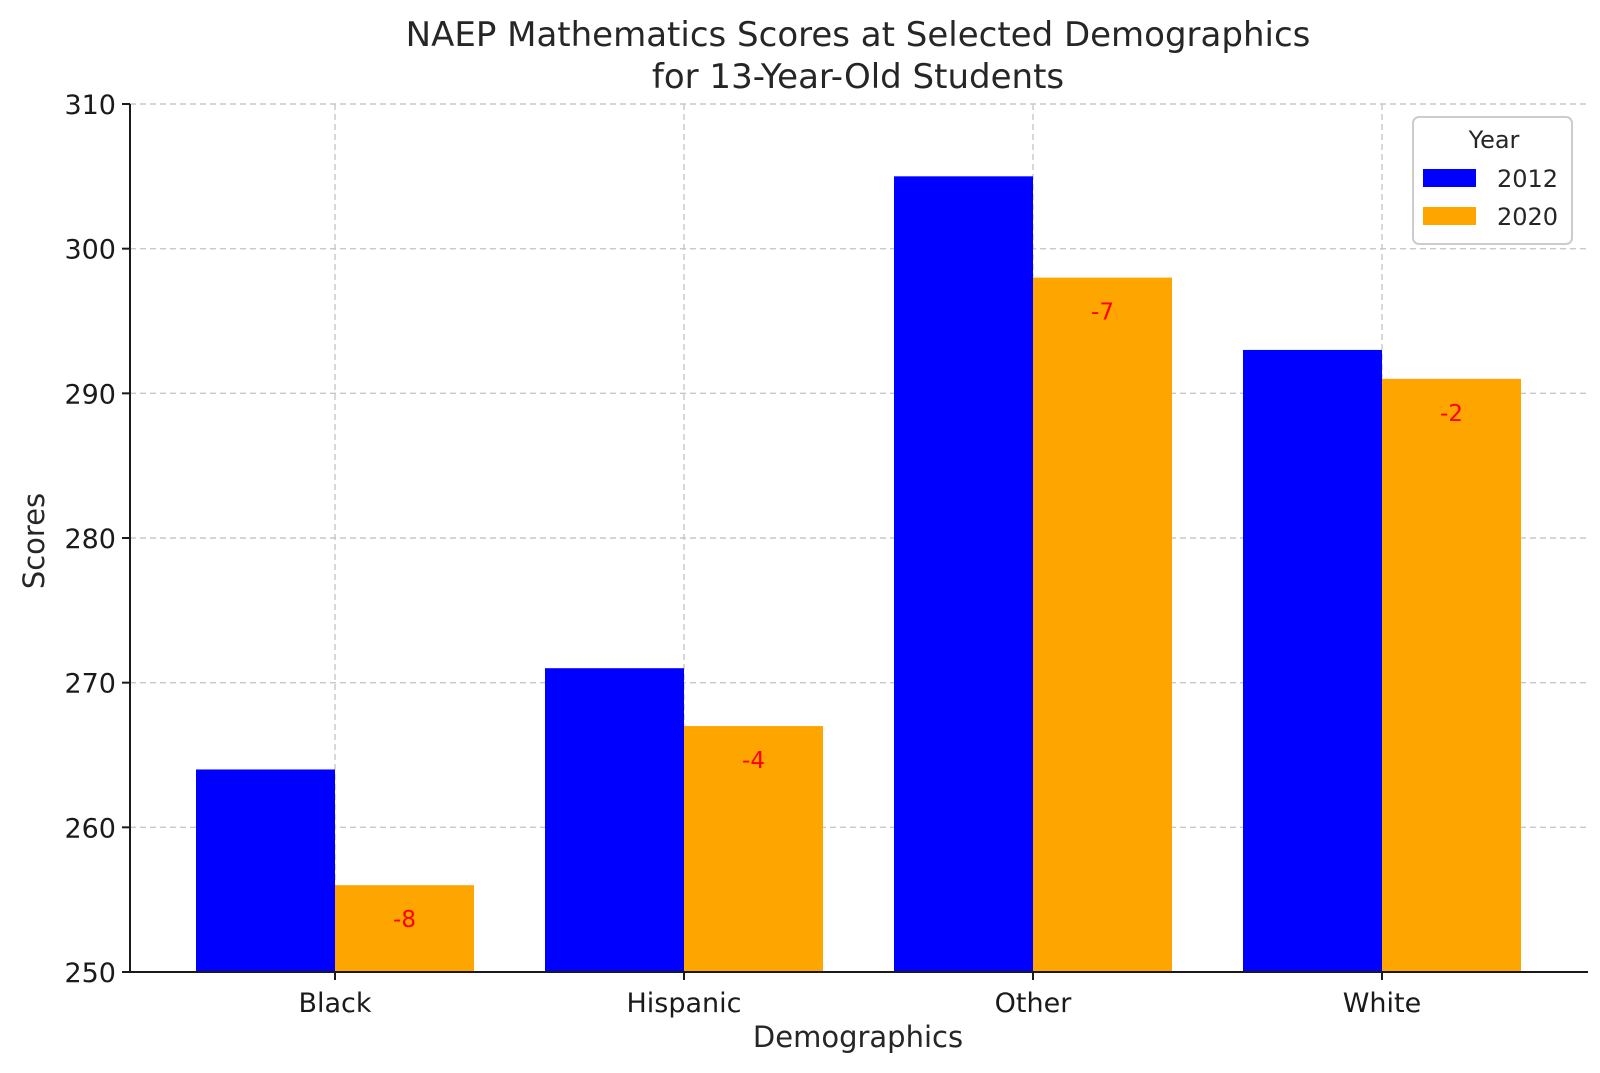  Describe the element at coordinates (1492, 180) in the screenshot. I see `legend: Year 2012 2020` at that location.